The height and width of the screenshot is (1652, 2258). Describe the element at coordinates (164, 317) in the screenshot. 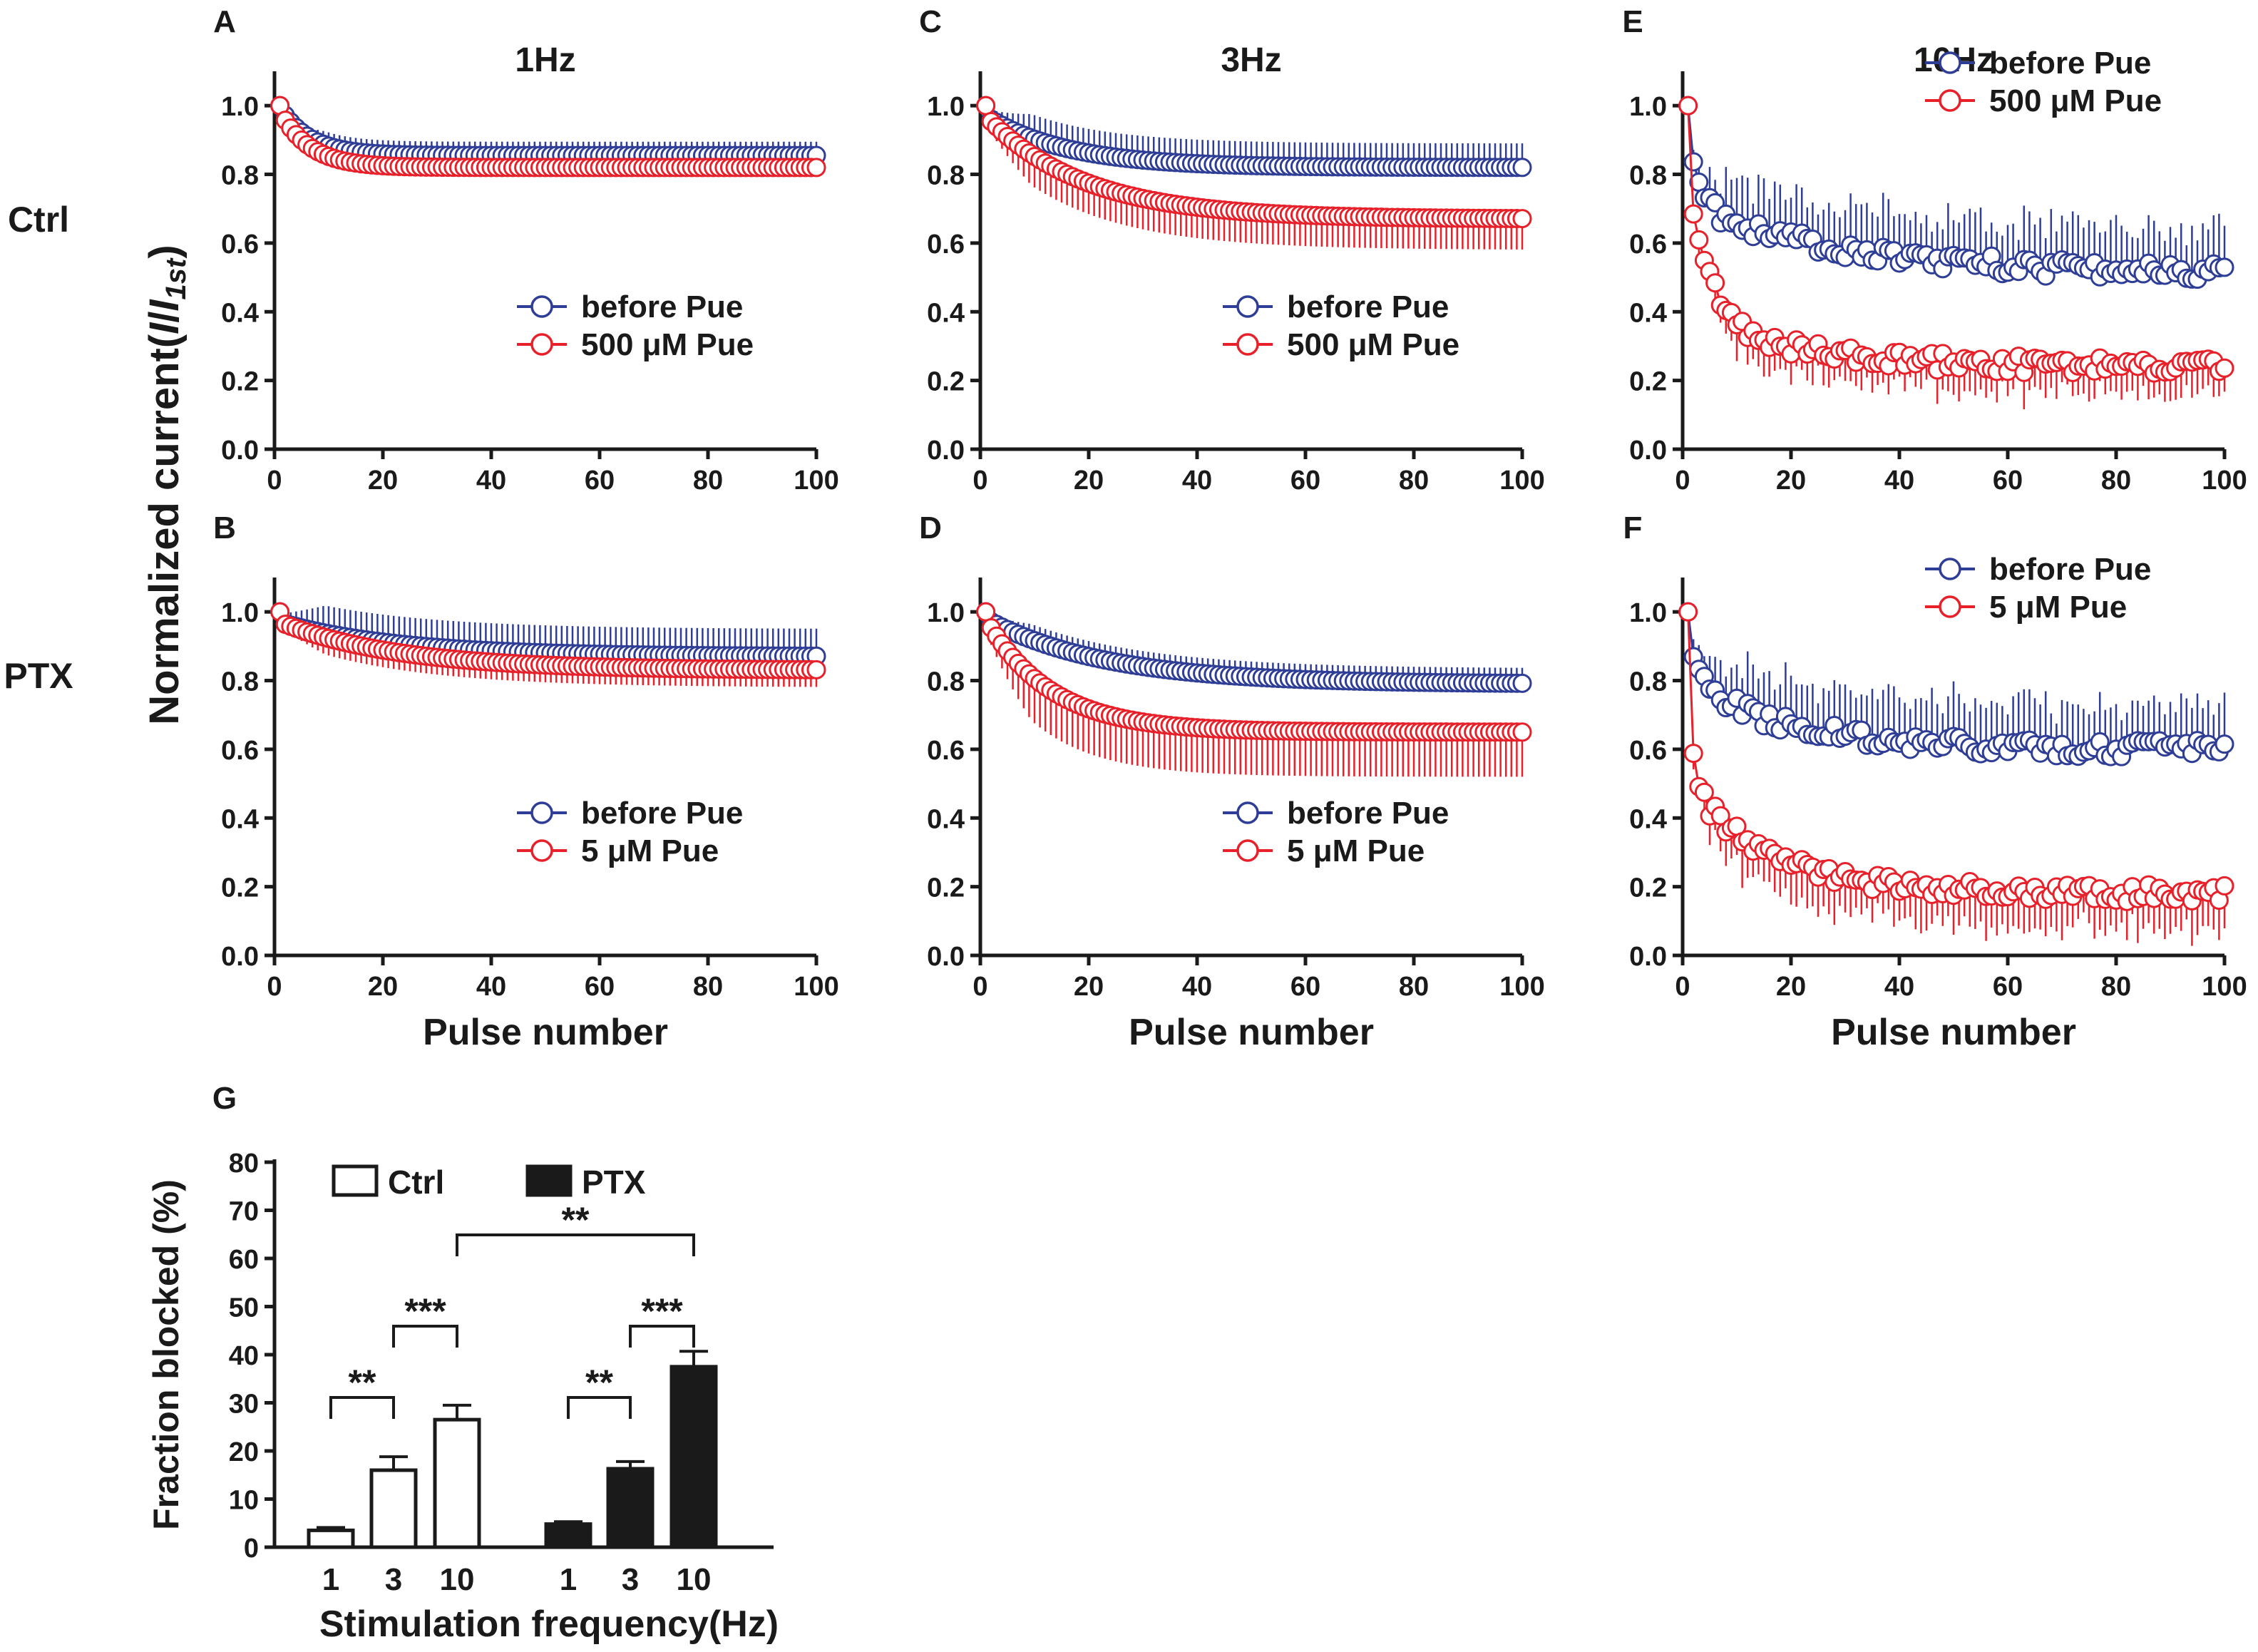

I see `shared-y-axis-label-slash: /` at that location.